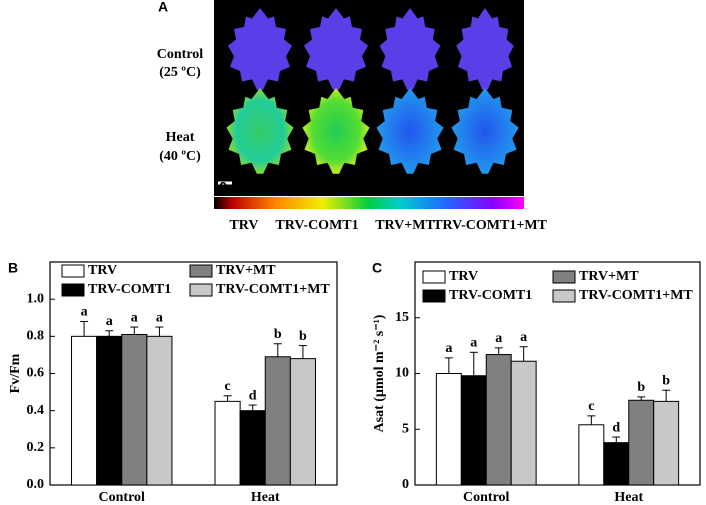 The image size is (706, 505). Describe the element at coordinates (180, 137) in the screenshot. I see `row-label: Heat` at that location.